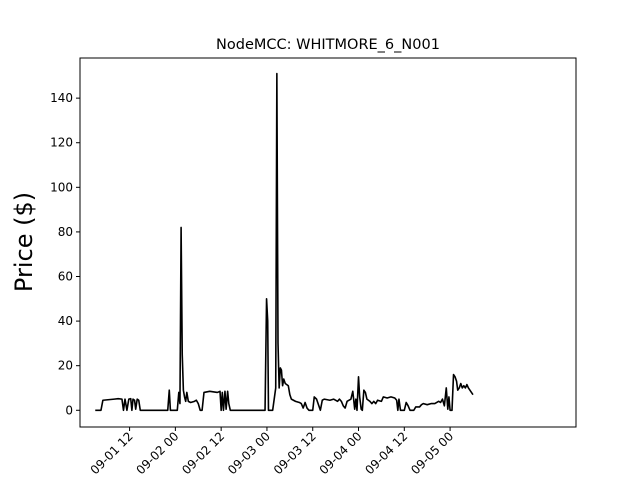 The height and width of the screenshot is (480, 640). Describe the element at coordinates (112, 453) in the screenshot. I see `x-tick-label: 09-01 12` at that location.